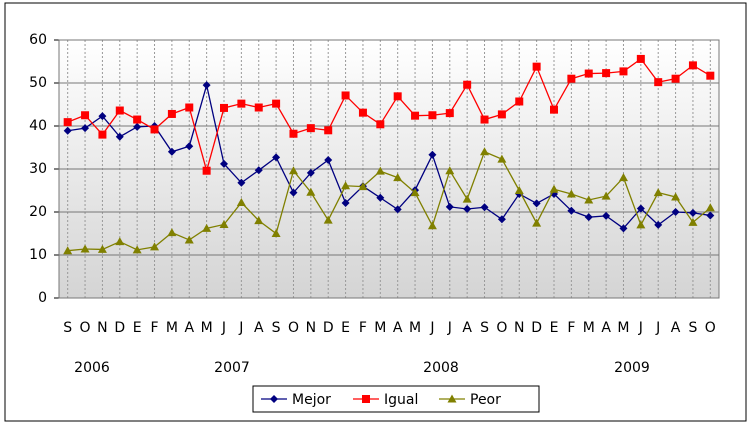 The image size is (749, 424). What do you see at coordinates (484, 328) in the screenshot?
I see `x-tick-label: S` at bounding box center [484, 328].